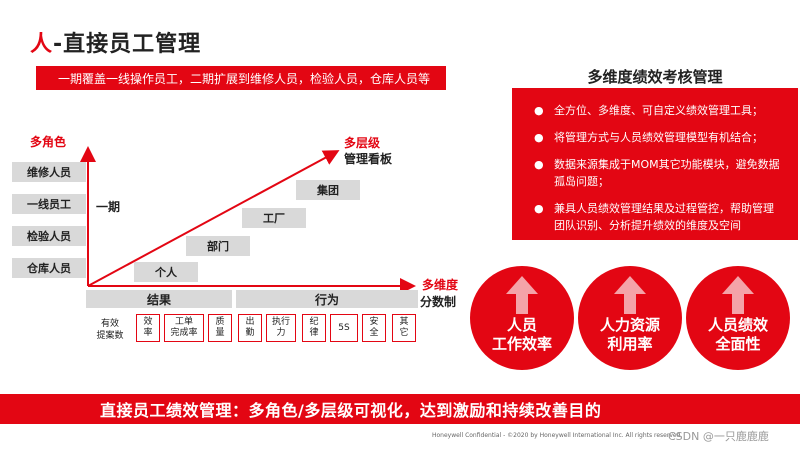  Describe the element at coordinates (159, 299) in the screenshot. I see `result-category: 结果` at that location.